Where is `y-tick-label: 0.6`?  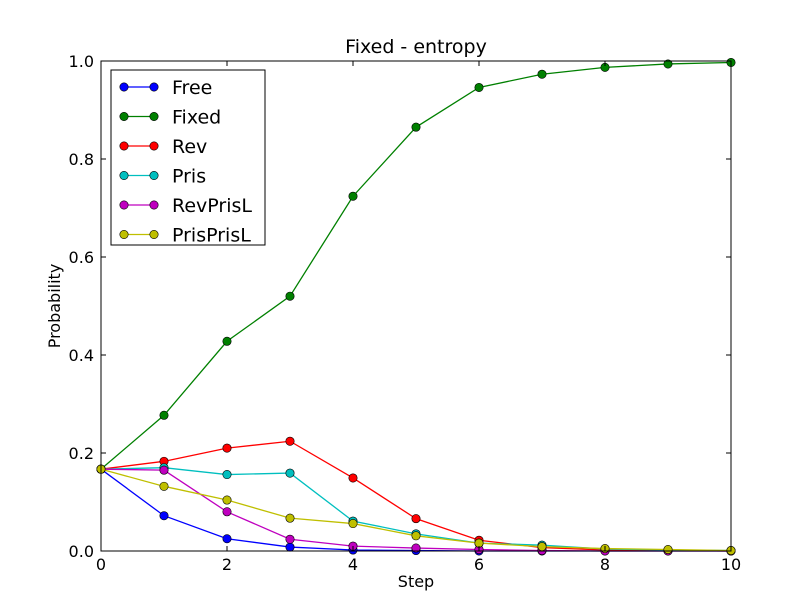
y-tick-label: 0.6 is located at coordinates (81, 257).